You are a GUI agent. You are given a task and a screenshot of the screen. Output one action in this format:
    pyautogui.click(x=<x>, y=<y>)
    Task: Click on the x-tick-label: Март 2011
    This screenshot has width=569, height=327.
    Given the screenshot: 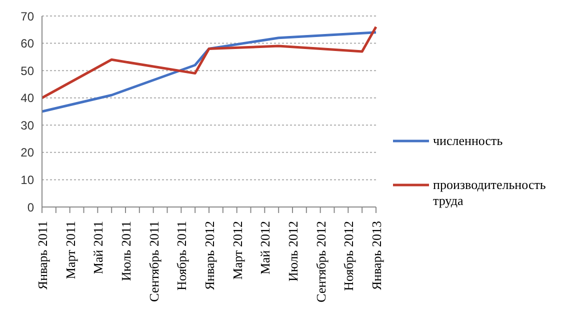 What is the action you would take?
    pyautogui.click(x=70, y=250)
    